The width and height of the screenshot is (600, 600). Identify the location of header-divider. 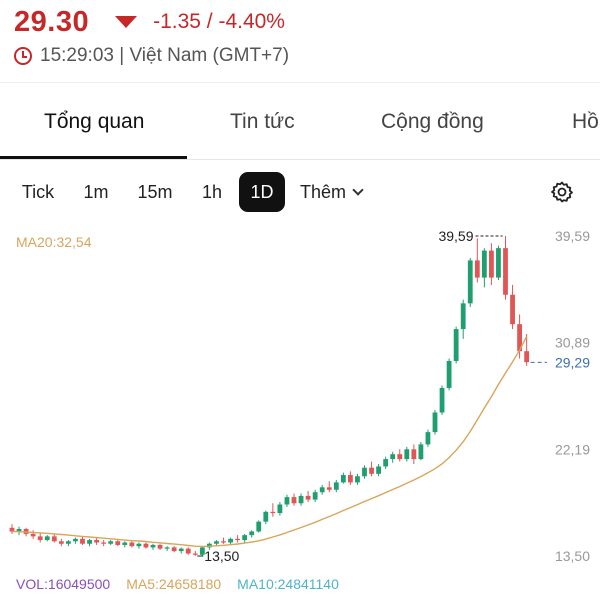
(300, 82).